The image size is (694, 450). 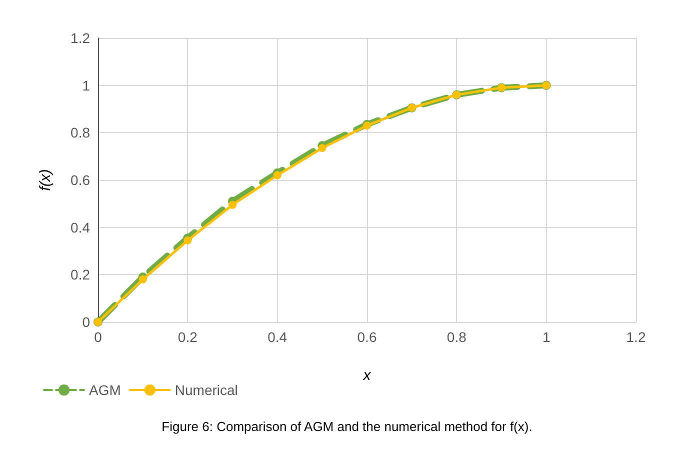 I want to click on legend-label: AGM, so click(x=105, y=390).